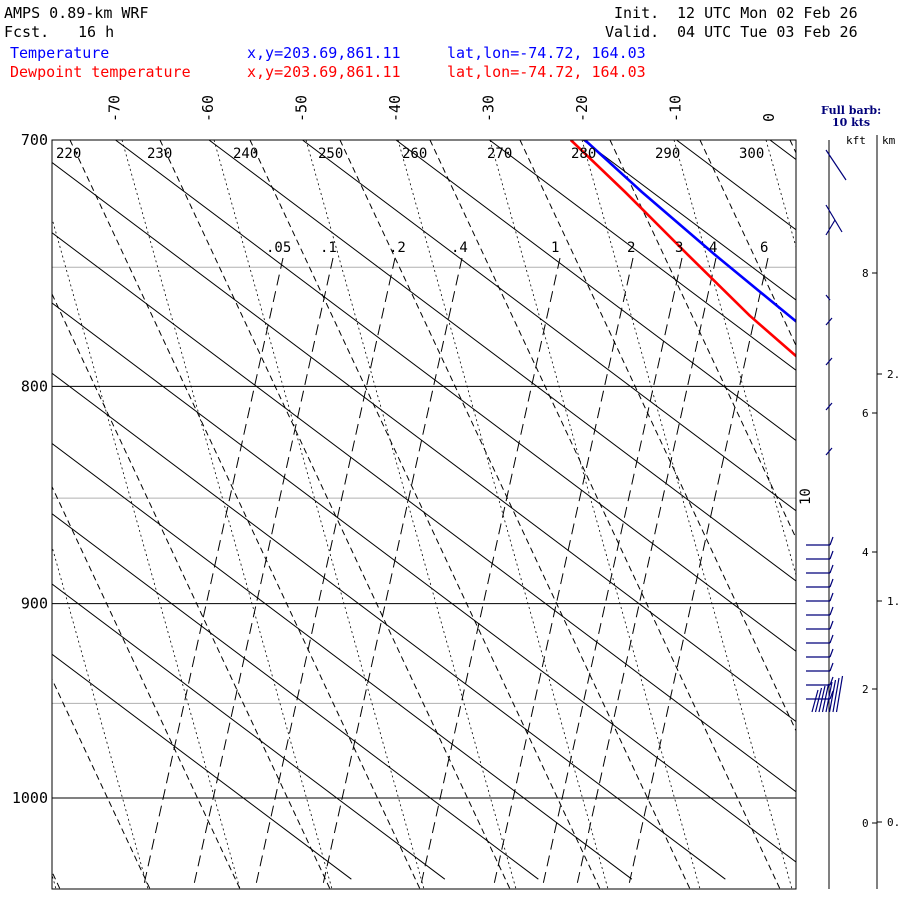 The image size is (900, 900). What do you see at coordinates (208, 108) in the screenshot?
I see `isotherm-label: -60` at bounding box center [208, 108].